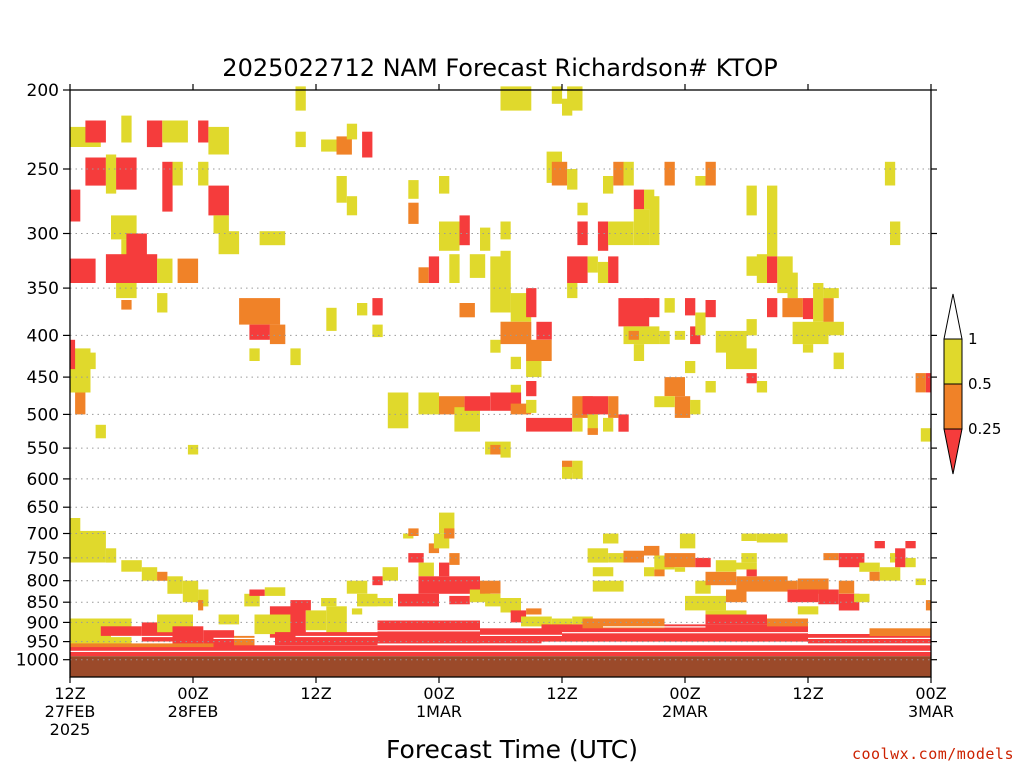 This screenshot has height=768, width=1024. I want to click on x-tick-label: 2MAR, so click(685, 711).